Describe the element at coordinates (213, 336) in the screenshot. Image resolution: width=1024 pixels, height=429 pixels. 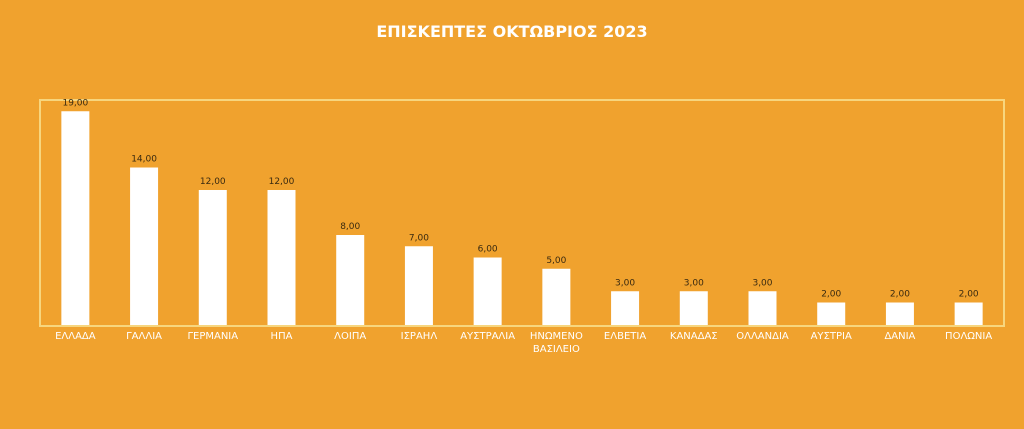
I see `x-tick-label: ΓΕΡΜΑΝΙΑ` at that location.